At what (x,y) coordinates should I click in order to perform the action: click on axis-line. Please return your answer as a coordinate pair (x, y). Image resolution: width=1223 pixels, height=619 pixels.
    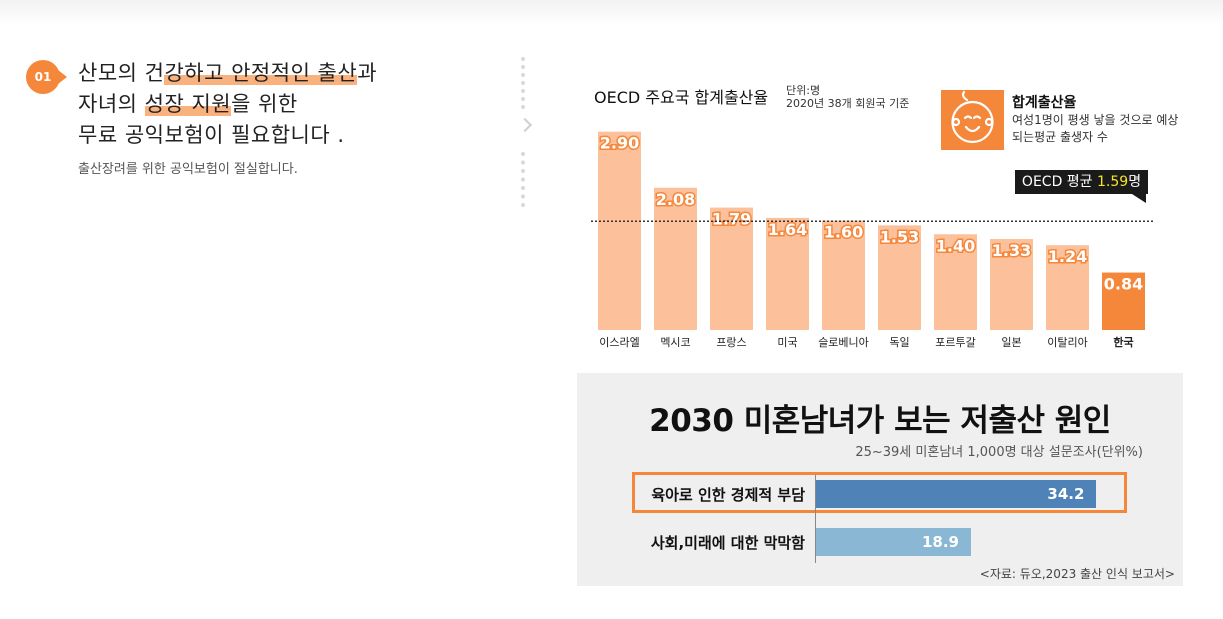
    Looking at the image, I should click on (815, 519).